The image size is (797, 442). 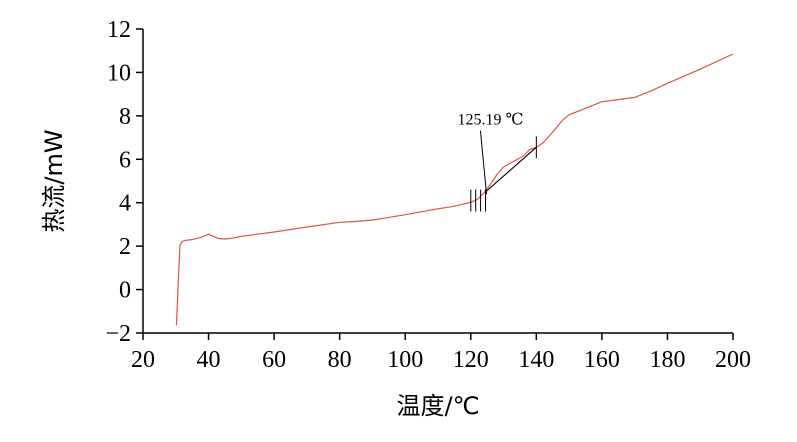 I want to click on x-tick-label: 120, so click(x=471, y=360).